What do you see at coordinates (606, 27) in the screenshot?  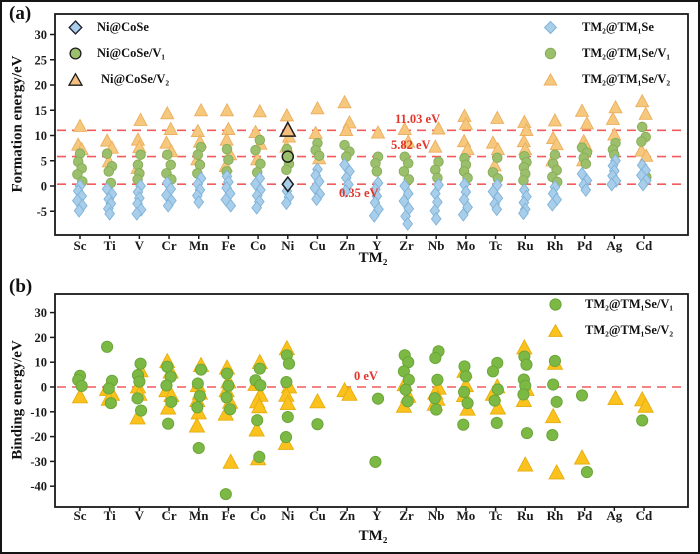 I see `legend-item-tm2-tm1se: TM₂@TM₁Se` at bounding box center [606, 27].